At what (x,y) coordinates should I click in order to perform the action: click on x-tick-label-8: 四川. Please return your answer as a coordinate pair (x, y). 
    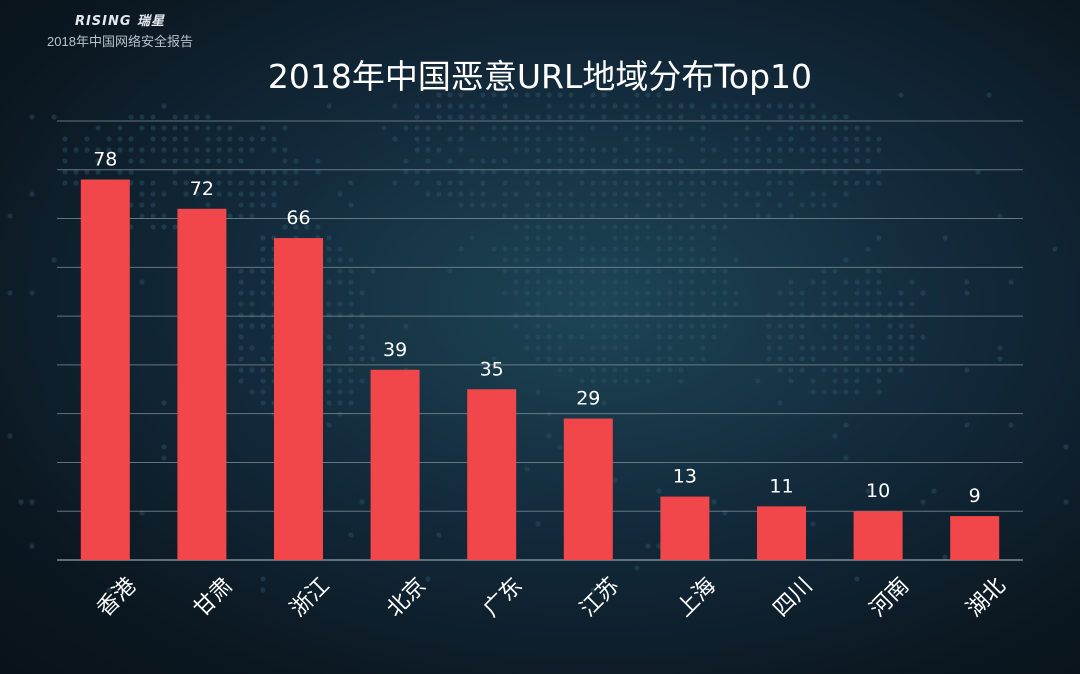
    Looking at the image, I should click on (793, 597).